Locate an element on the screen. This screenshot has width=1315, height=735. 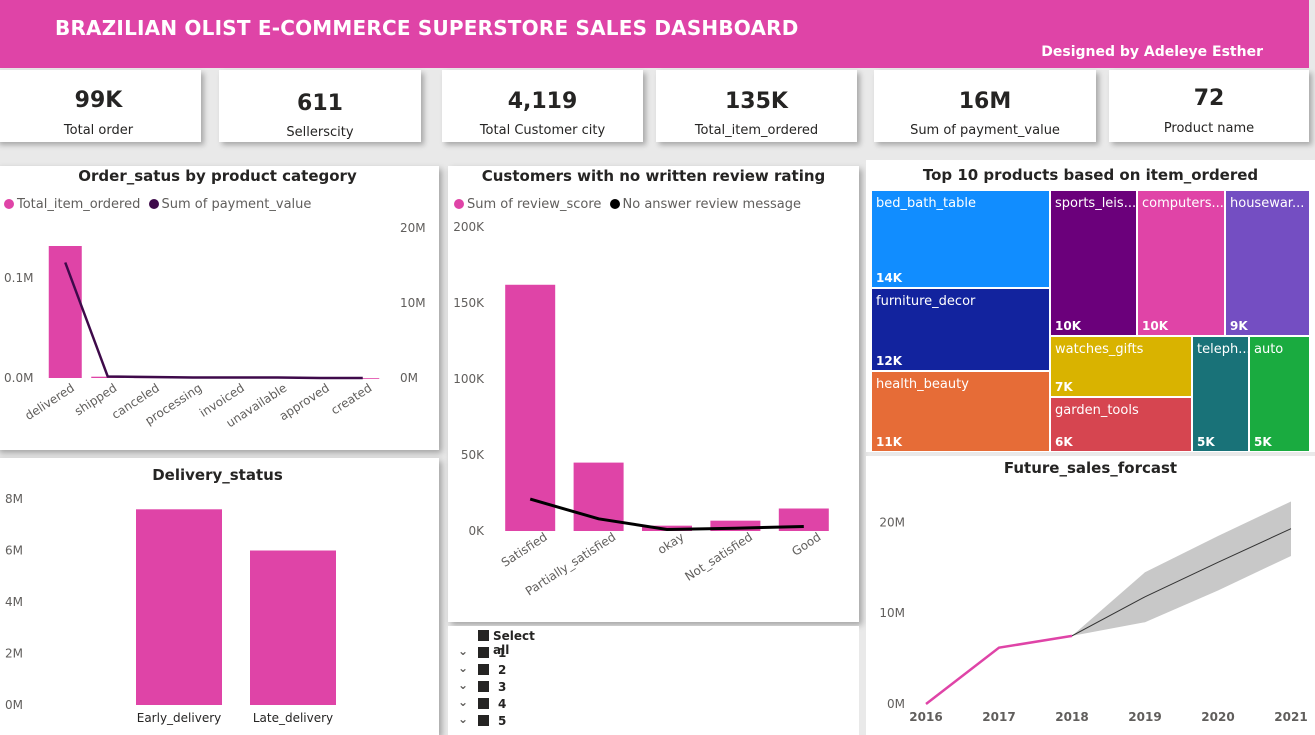
kpi-card-sellers-city: 611 Sellerscity is located at coordinates (320, 106).